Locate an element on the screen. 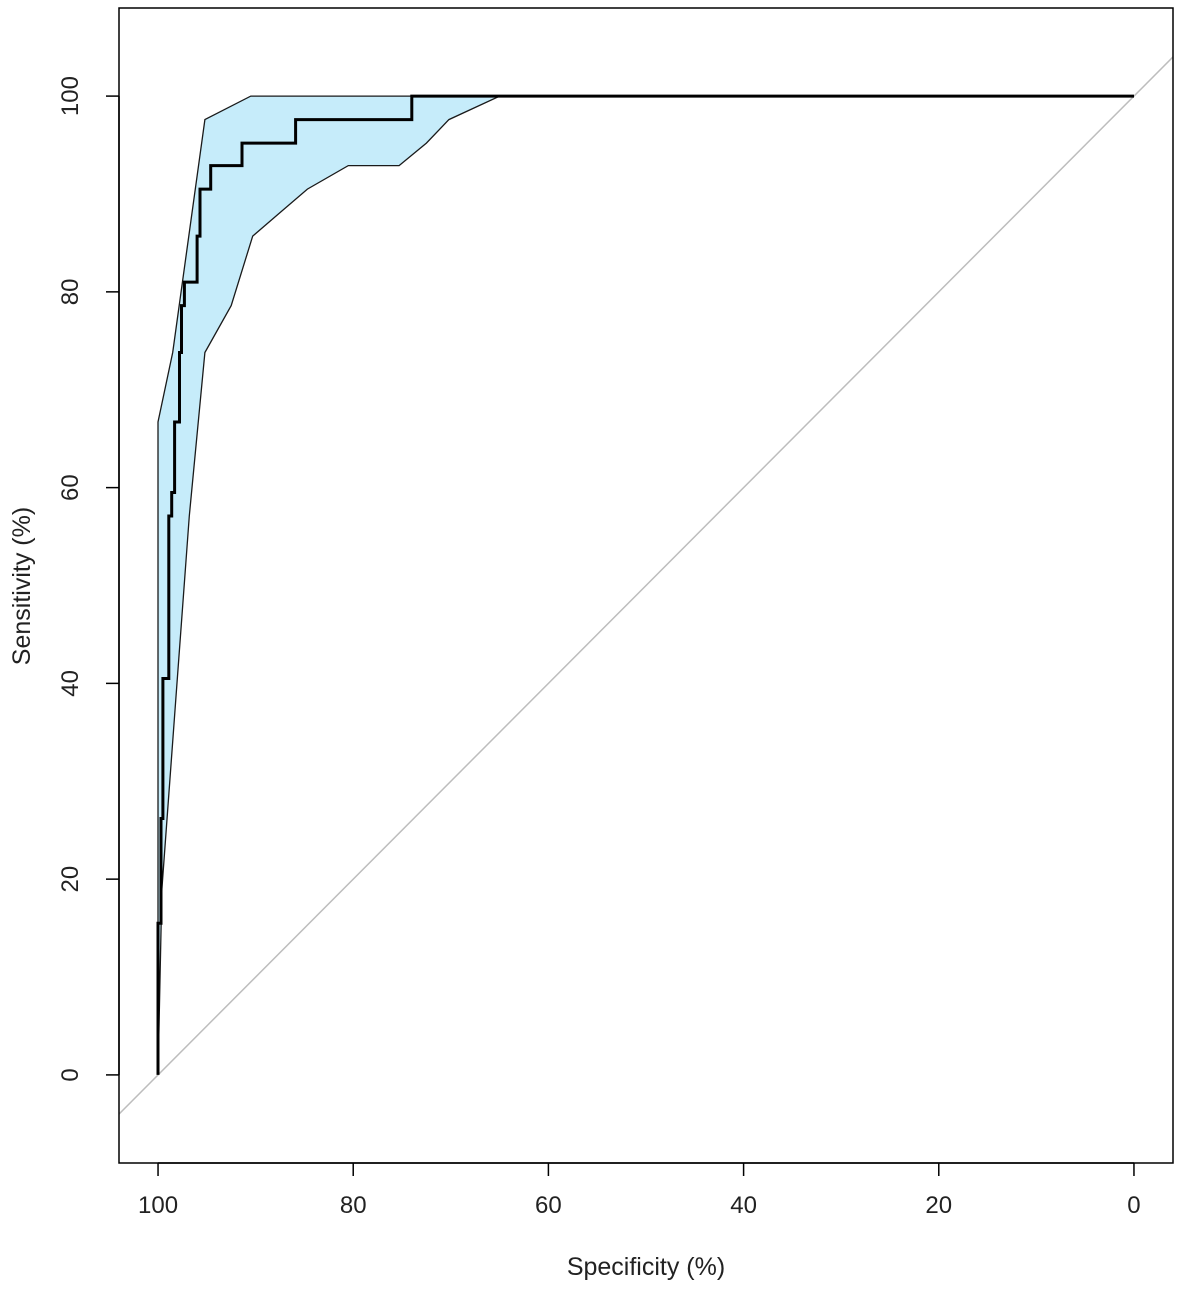 The image size is (1181, 1291). y-tick-label: 0 is located at coordinates (70, 1074).